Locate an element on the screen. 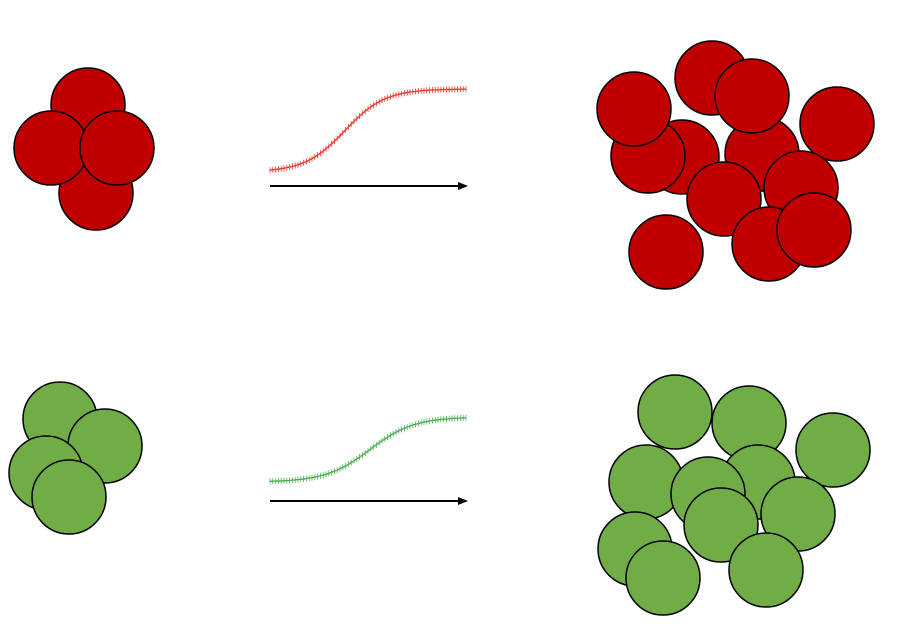 The height and width of the screenshot is (628, 908). green-end-cluster is located at coordinates (734, 495).